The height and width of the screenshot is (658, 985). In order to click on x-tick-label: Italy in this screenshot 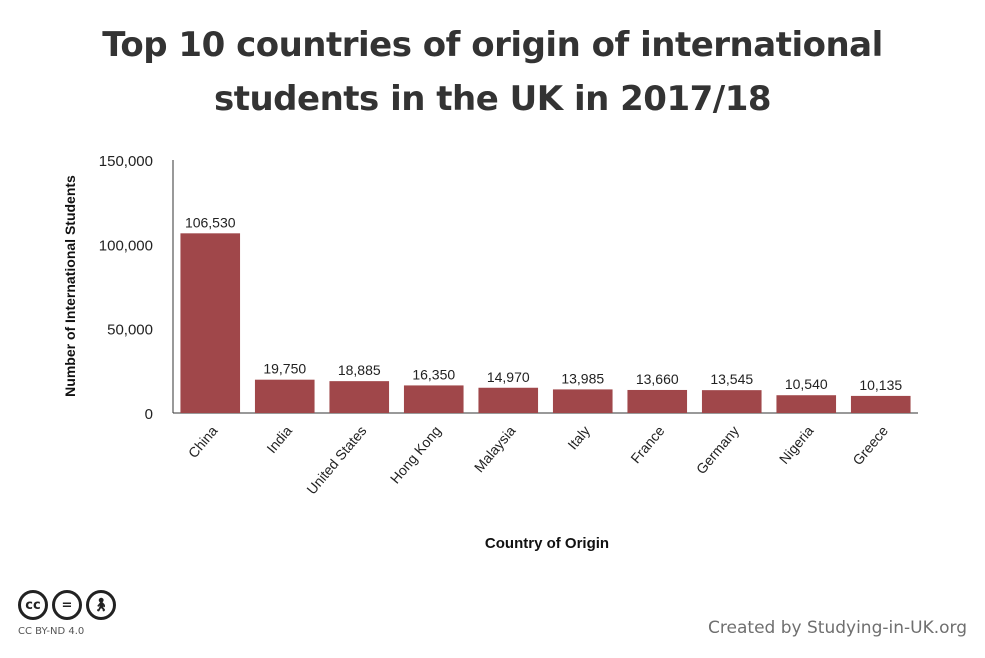, I will do `click(578, 438)`.